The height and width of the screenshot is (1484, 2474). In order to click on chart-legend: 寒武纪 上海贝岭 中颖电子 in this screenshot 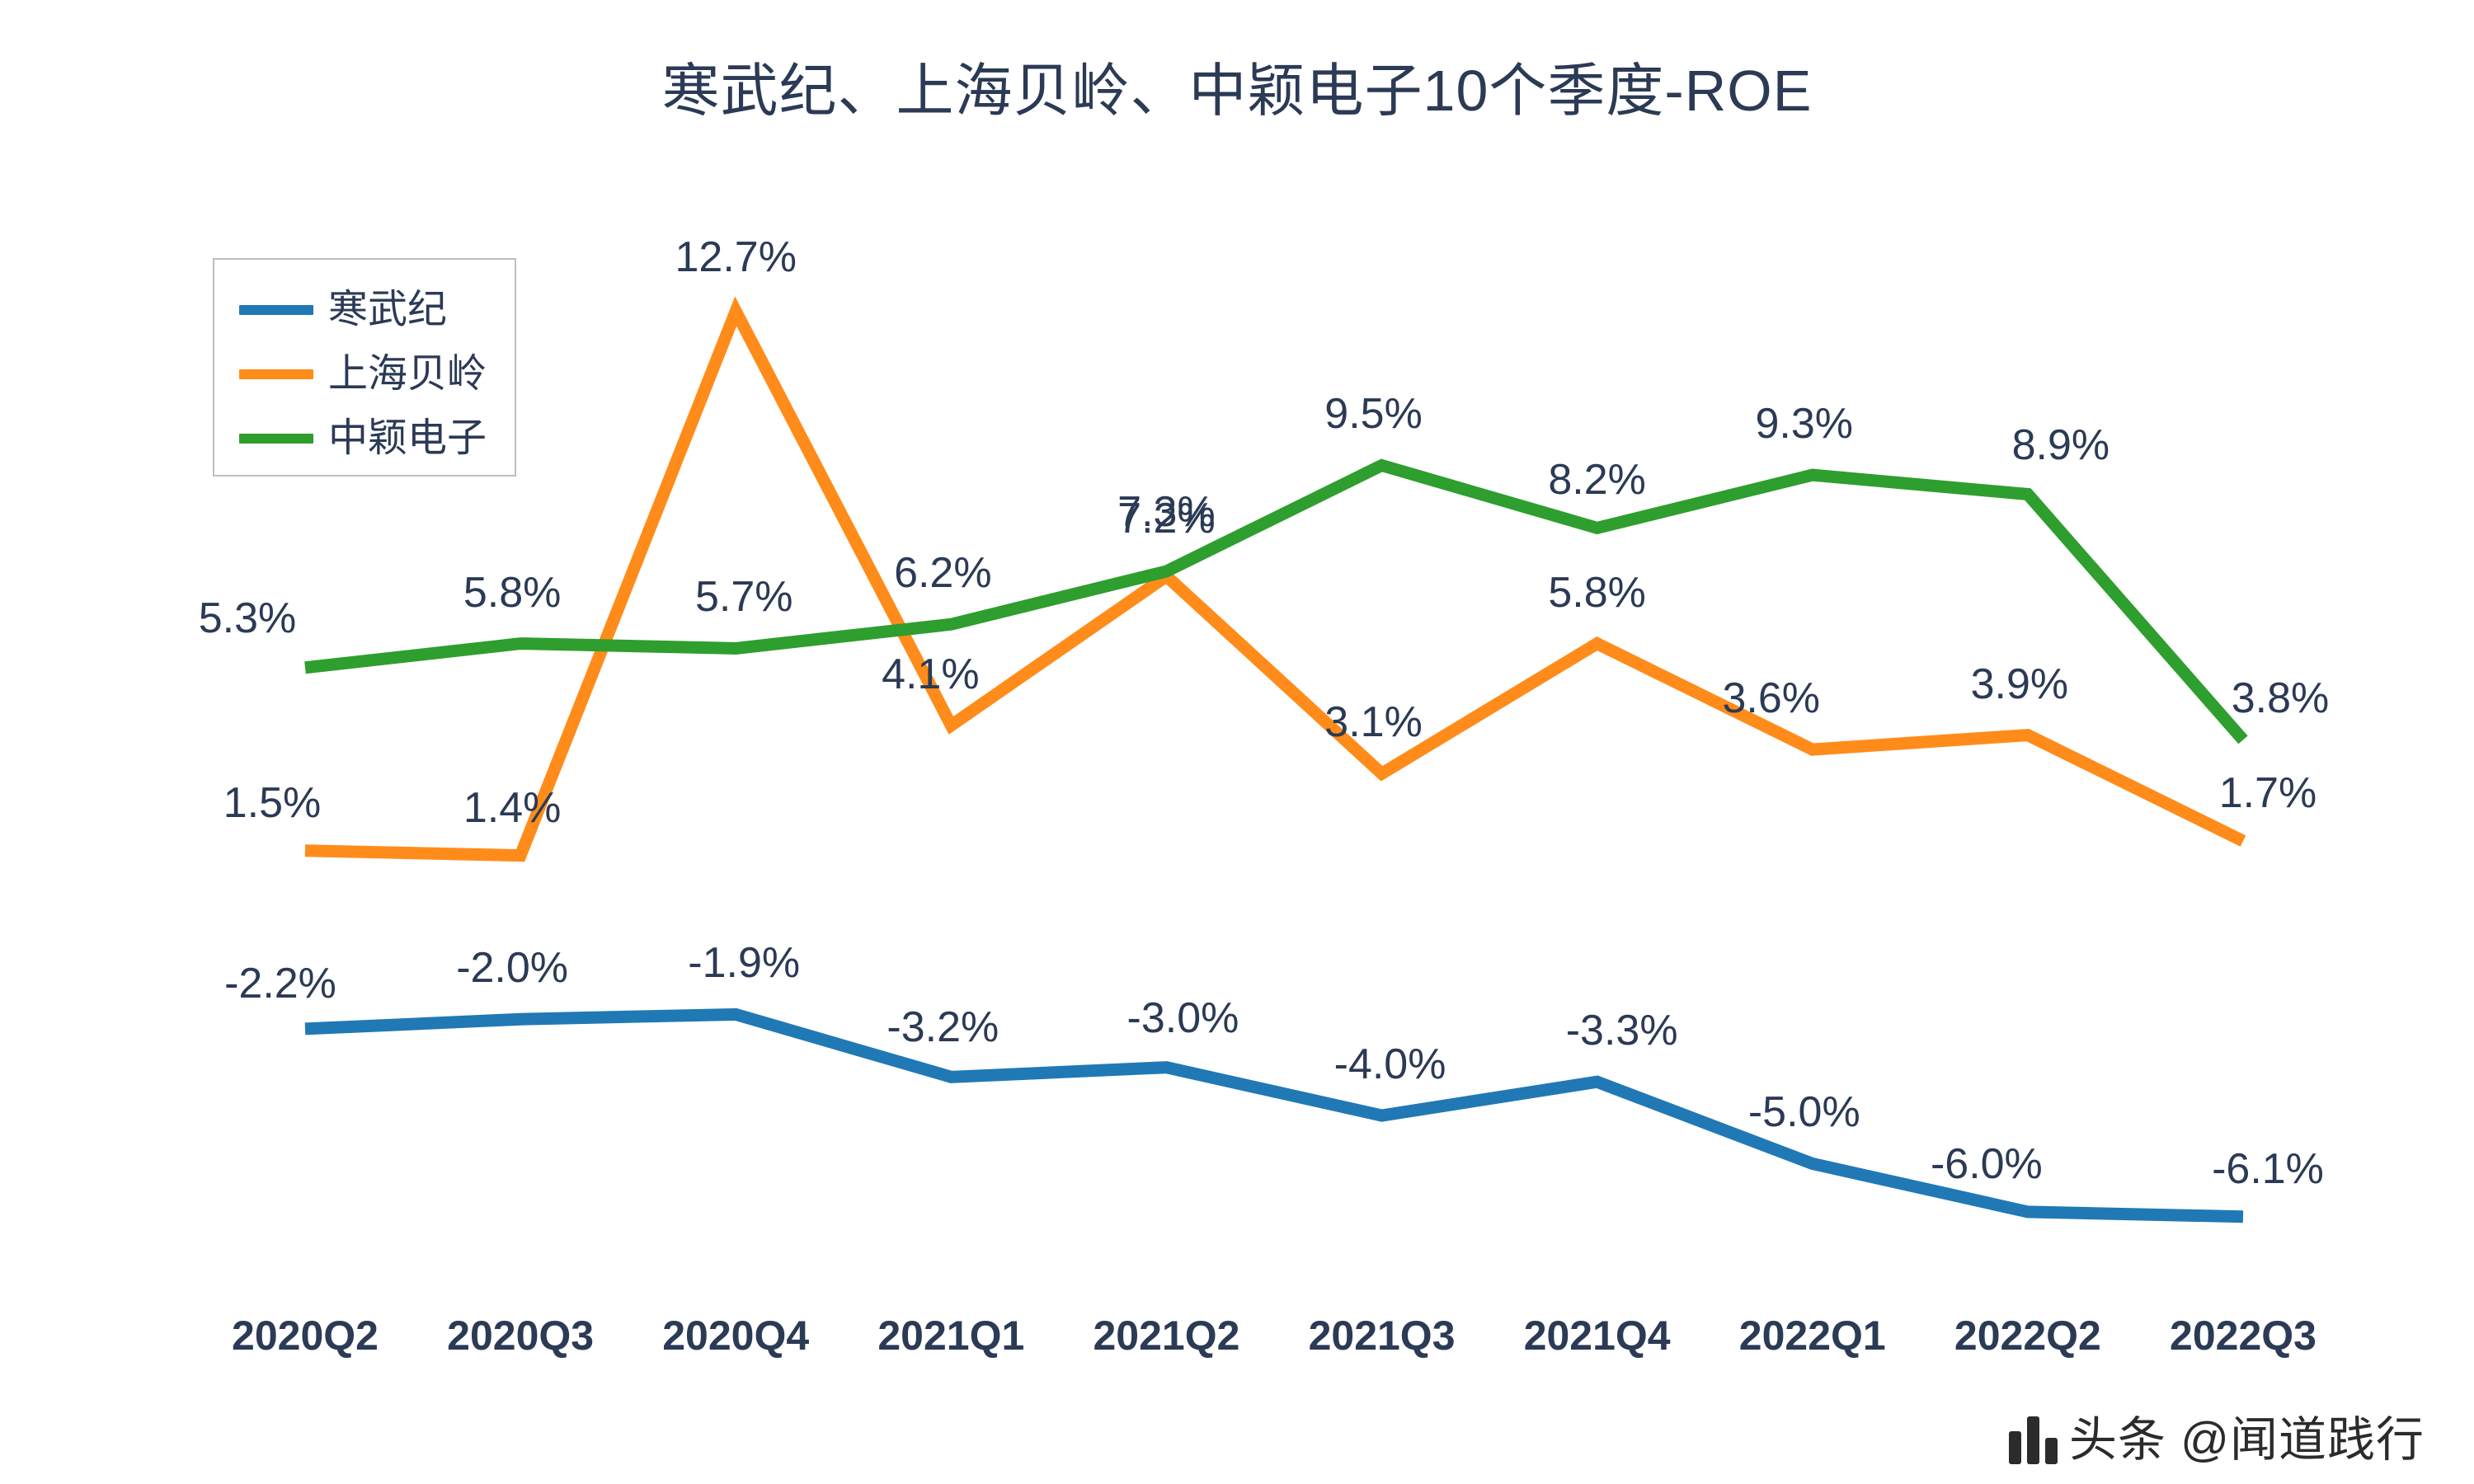, I will do `click(364, 367)`.